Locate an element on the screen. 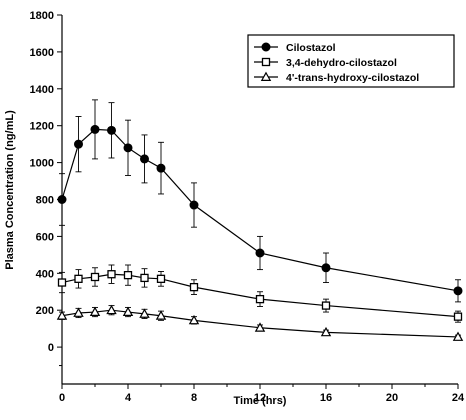 Image resolution: width=466 pixels, height=420 pixels. y-tick-label: 1000 is located at coordinates (42, 164).